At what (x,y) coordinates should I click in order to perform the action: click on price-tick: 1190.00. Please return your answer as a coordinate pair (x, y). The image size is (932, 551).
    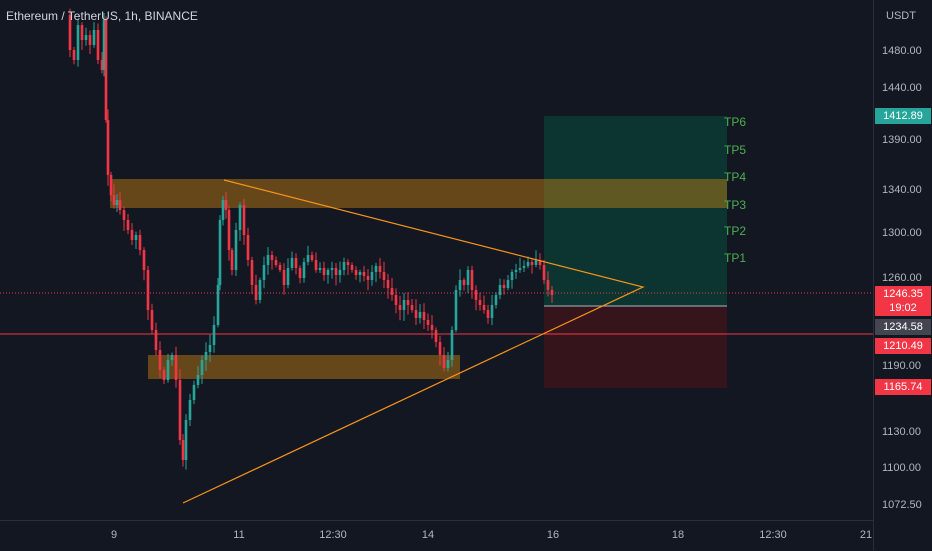
    Looking at the image, I should click on (901, 366).